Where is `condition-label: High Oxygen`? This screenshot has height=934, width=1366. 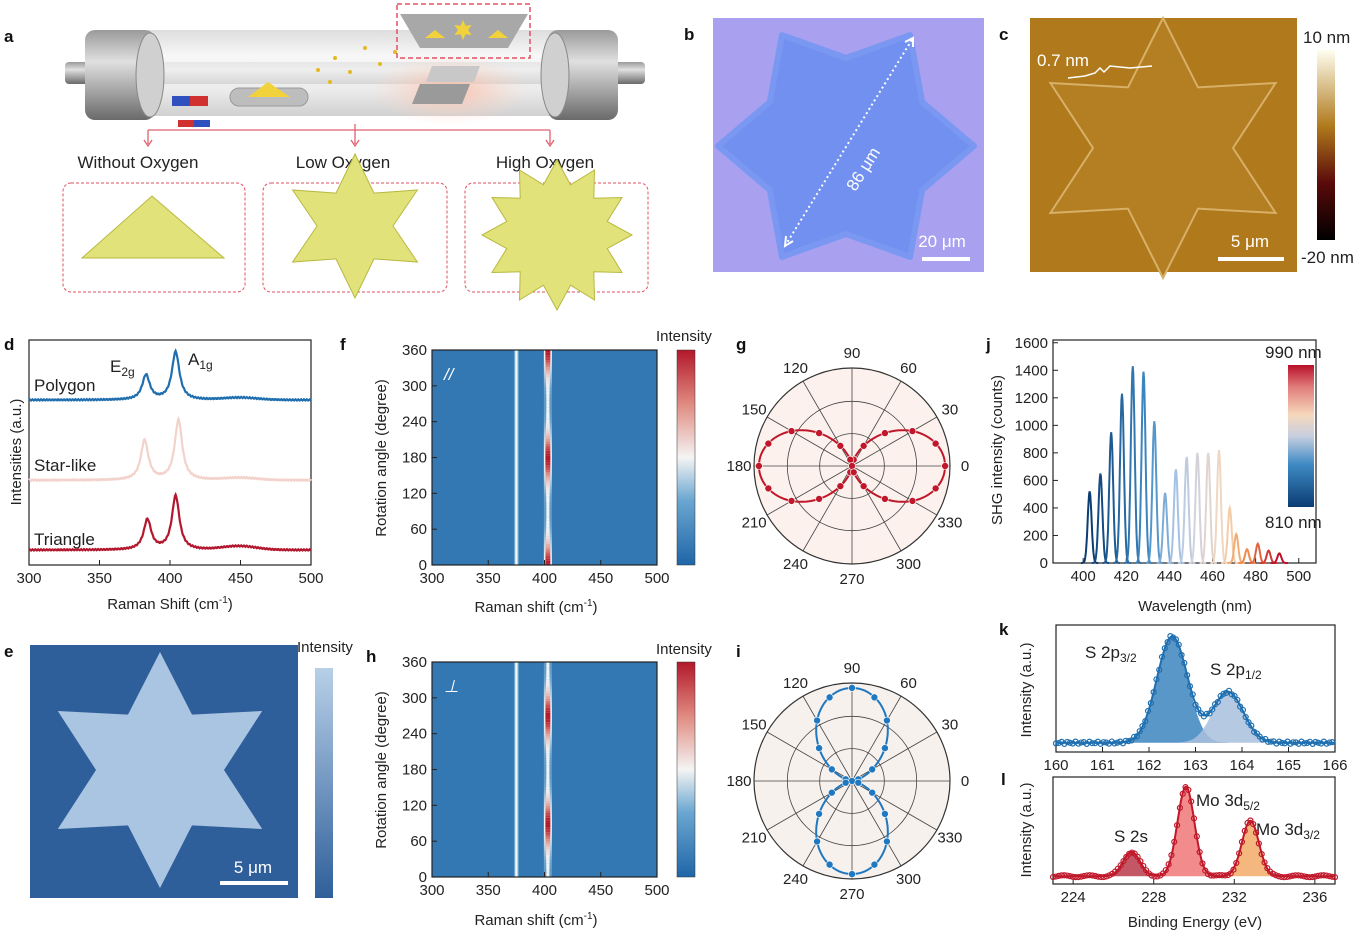 condition-label: High Oxygen is located at coordinates (545, 162).